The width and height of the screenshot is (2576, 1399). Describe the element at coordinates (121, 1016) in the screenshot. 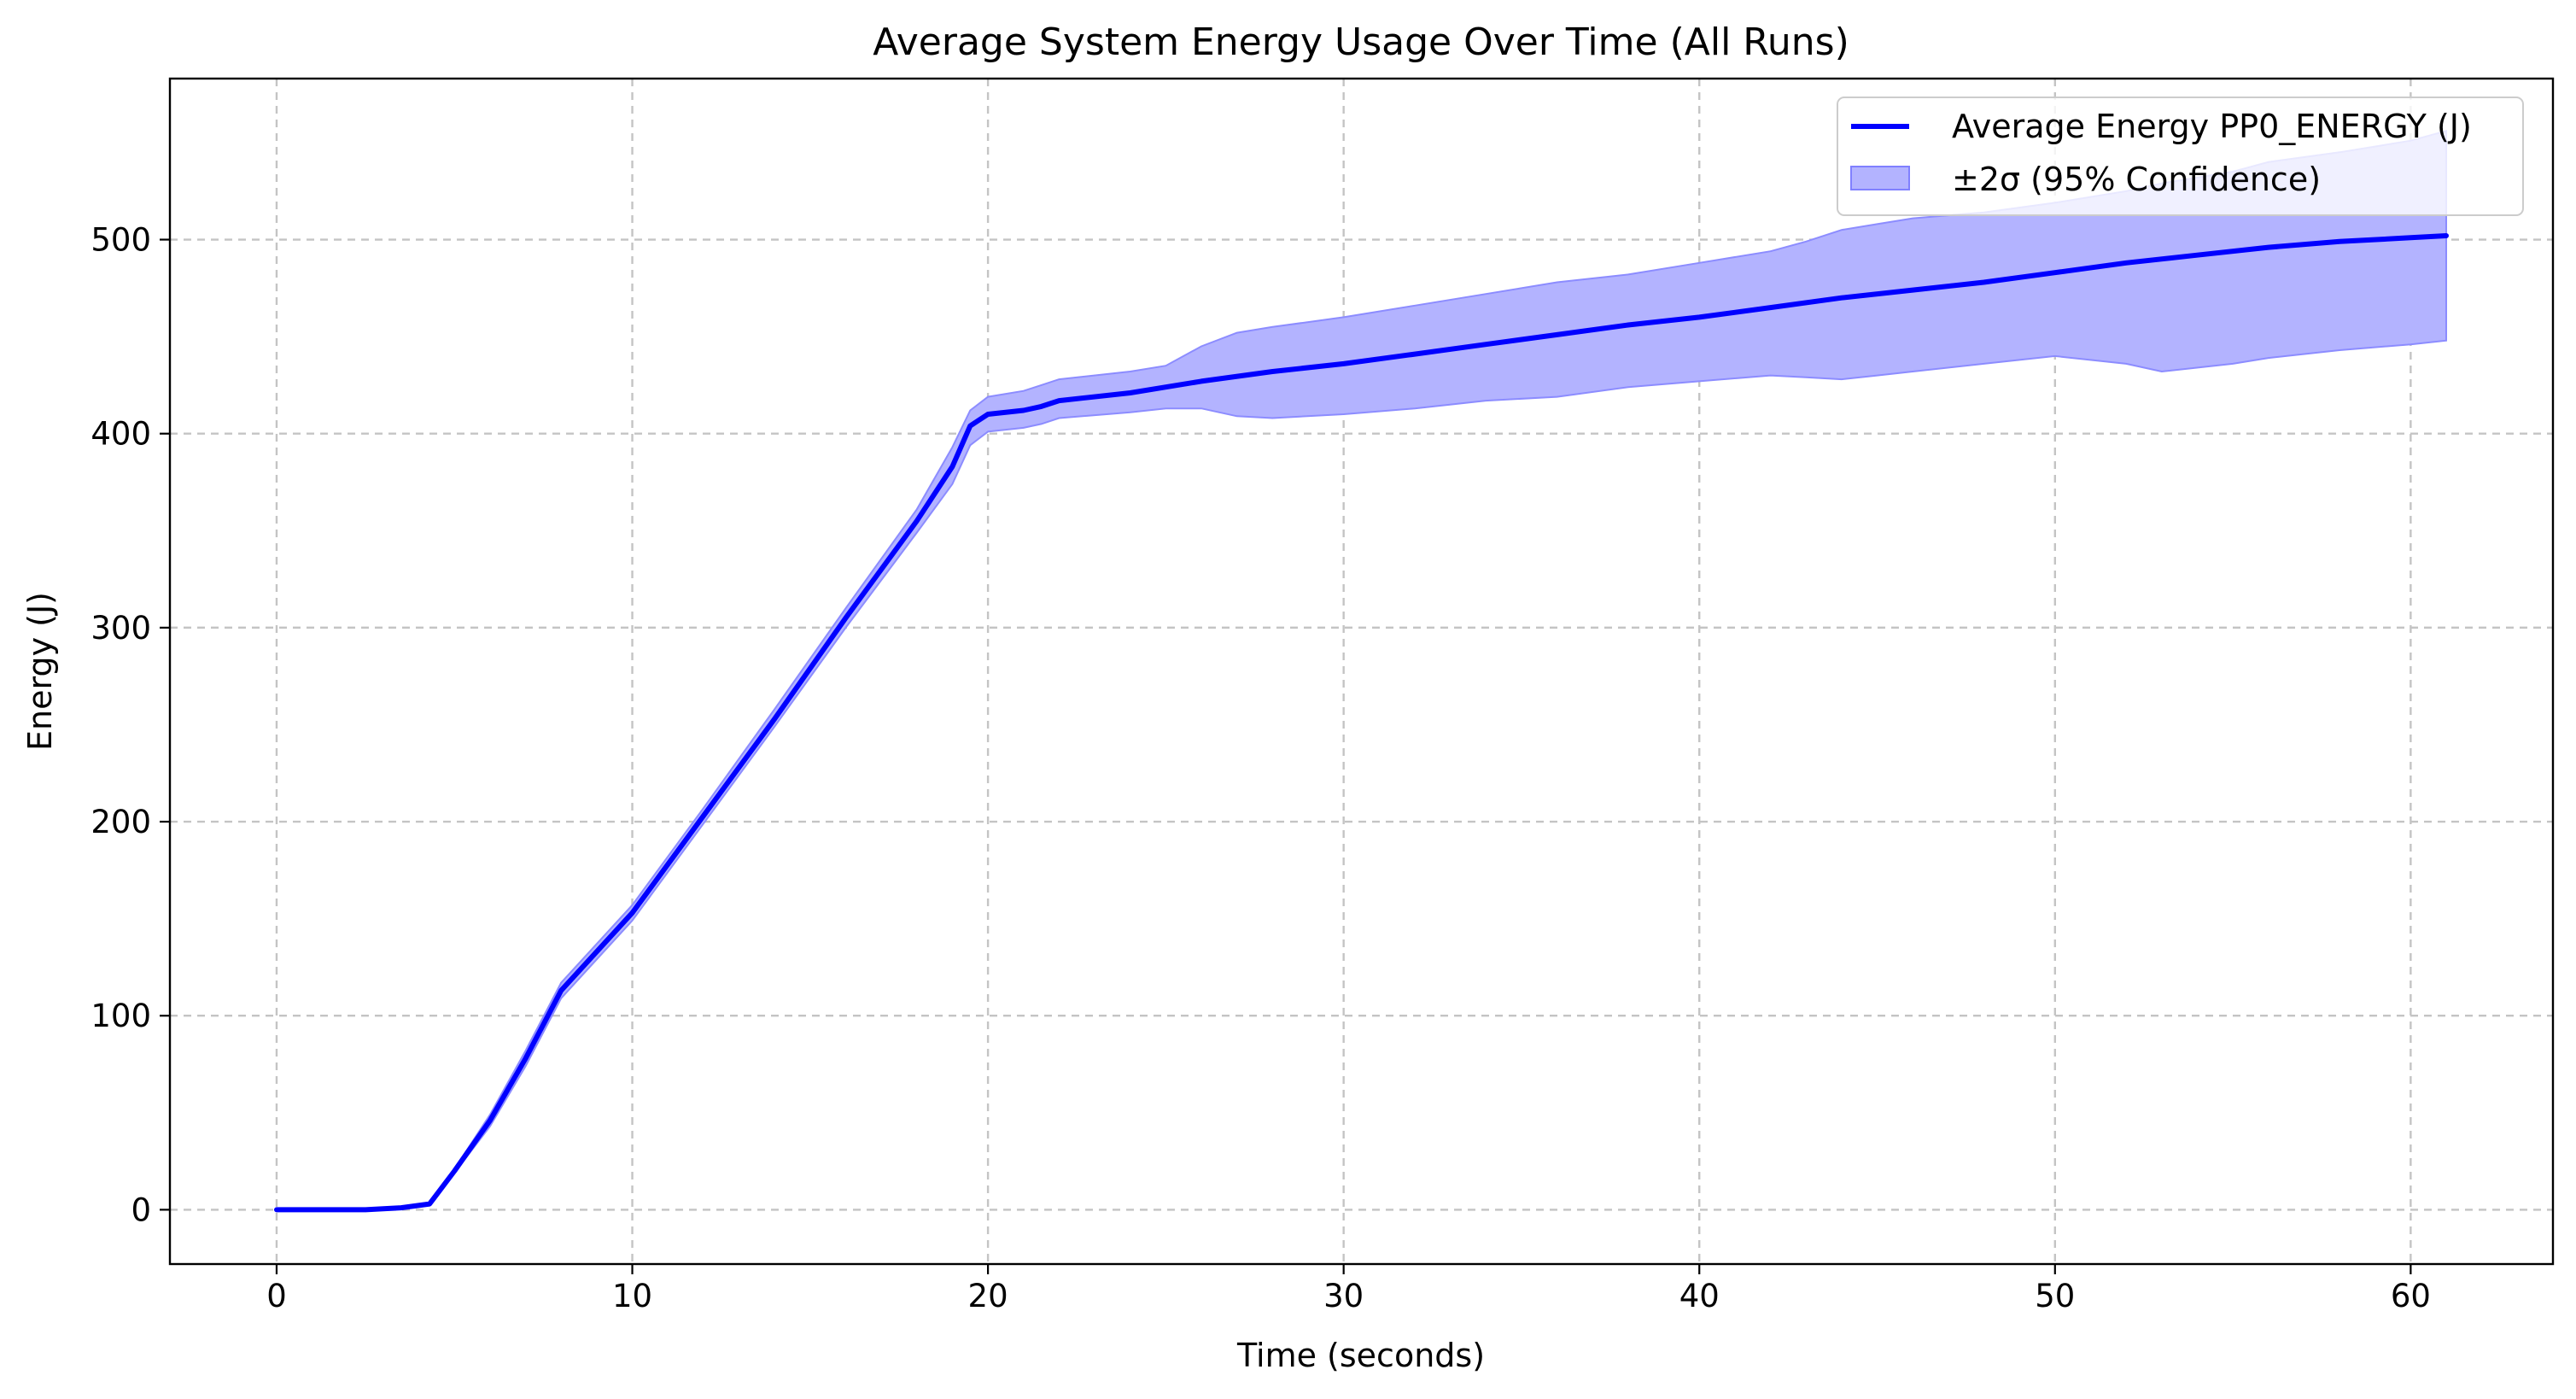

I see `y-tick-label: 100` at that location.